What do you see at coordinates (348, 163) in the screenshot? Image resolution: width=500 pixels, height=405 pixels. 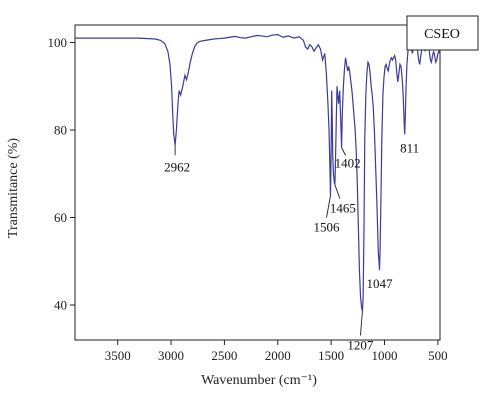 I see `peak-label-1402: 1402` at bounding box center [348, 163].